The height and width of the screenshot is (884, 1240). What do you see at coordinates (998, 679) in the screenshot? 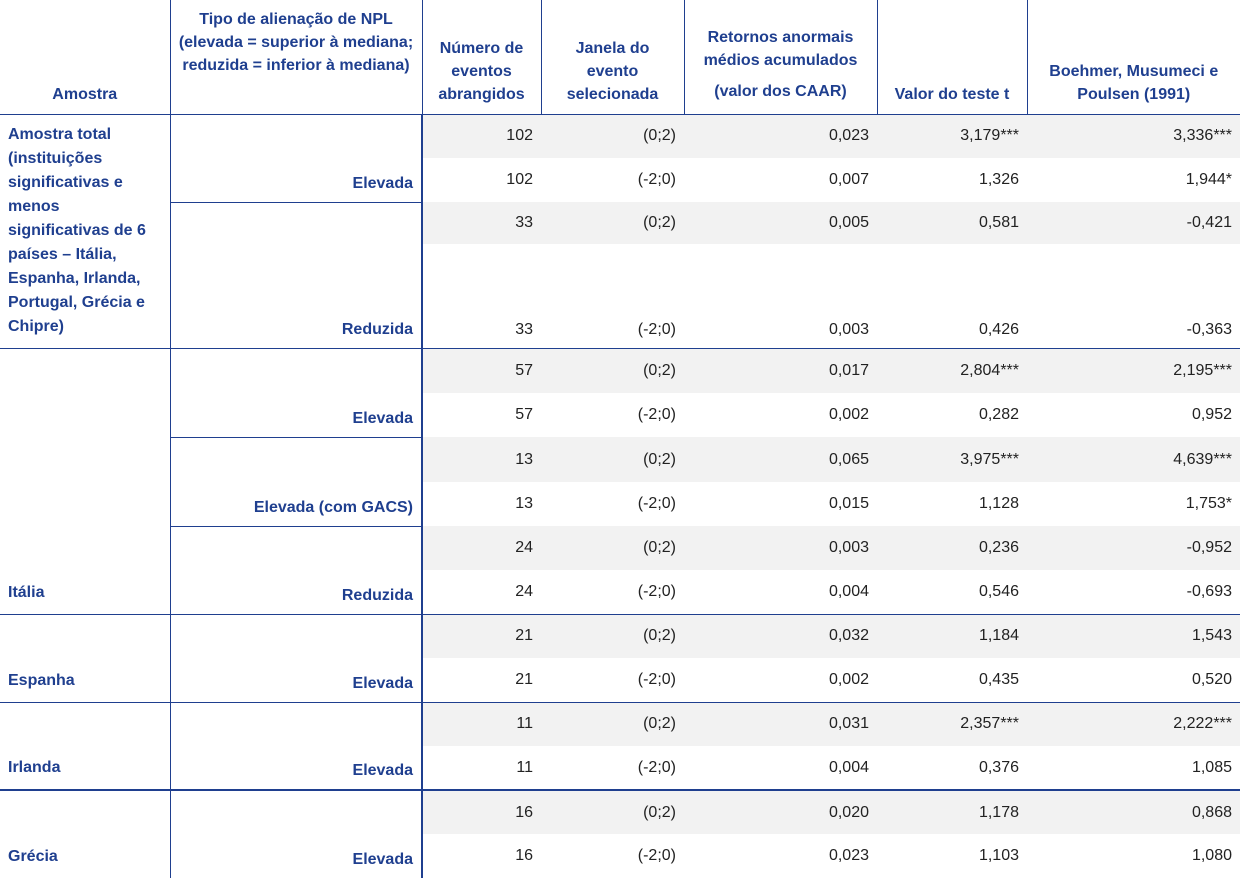
I see `cell-teste-t: 0,435` at bounding box center [998, 679].